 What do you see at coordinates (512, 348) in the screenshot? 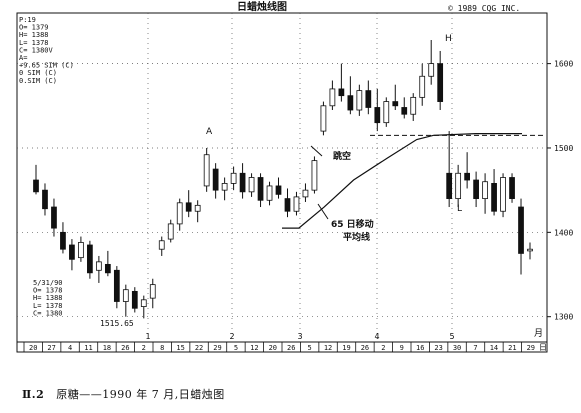
I see `date-label-26: 21` at bounding box center [512, 348].